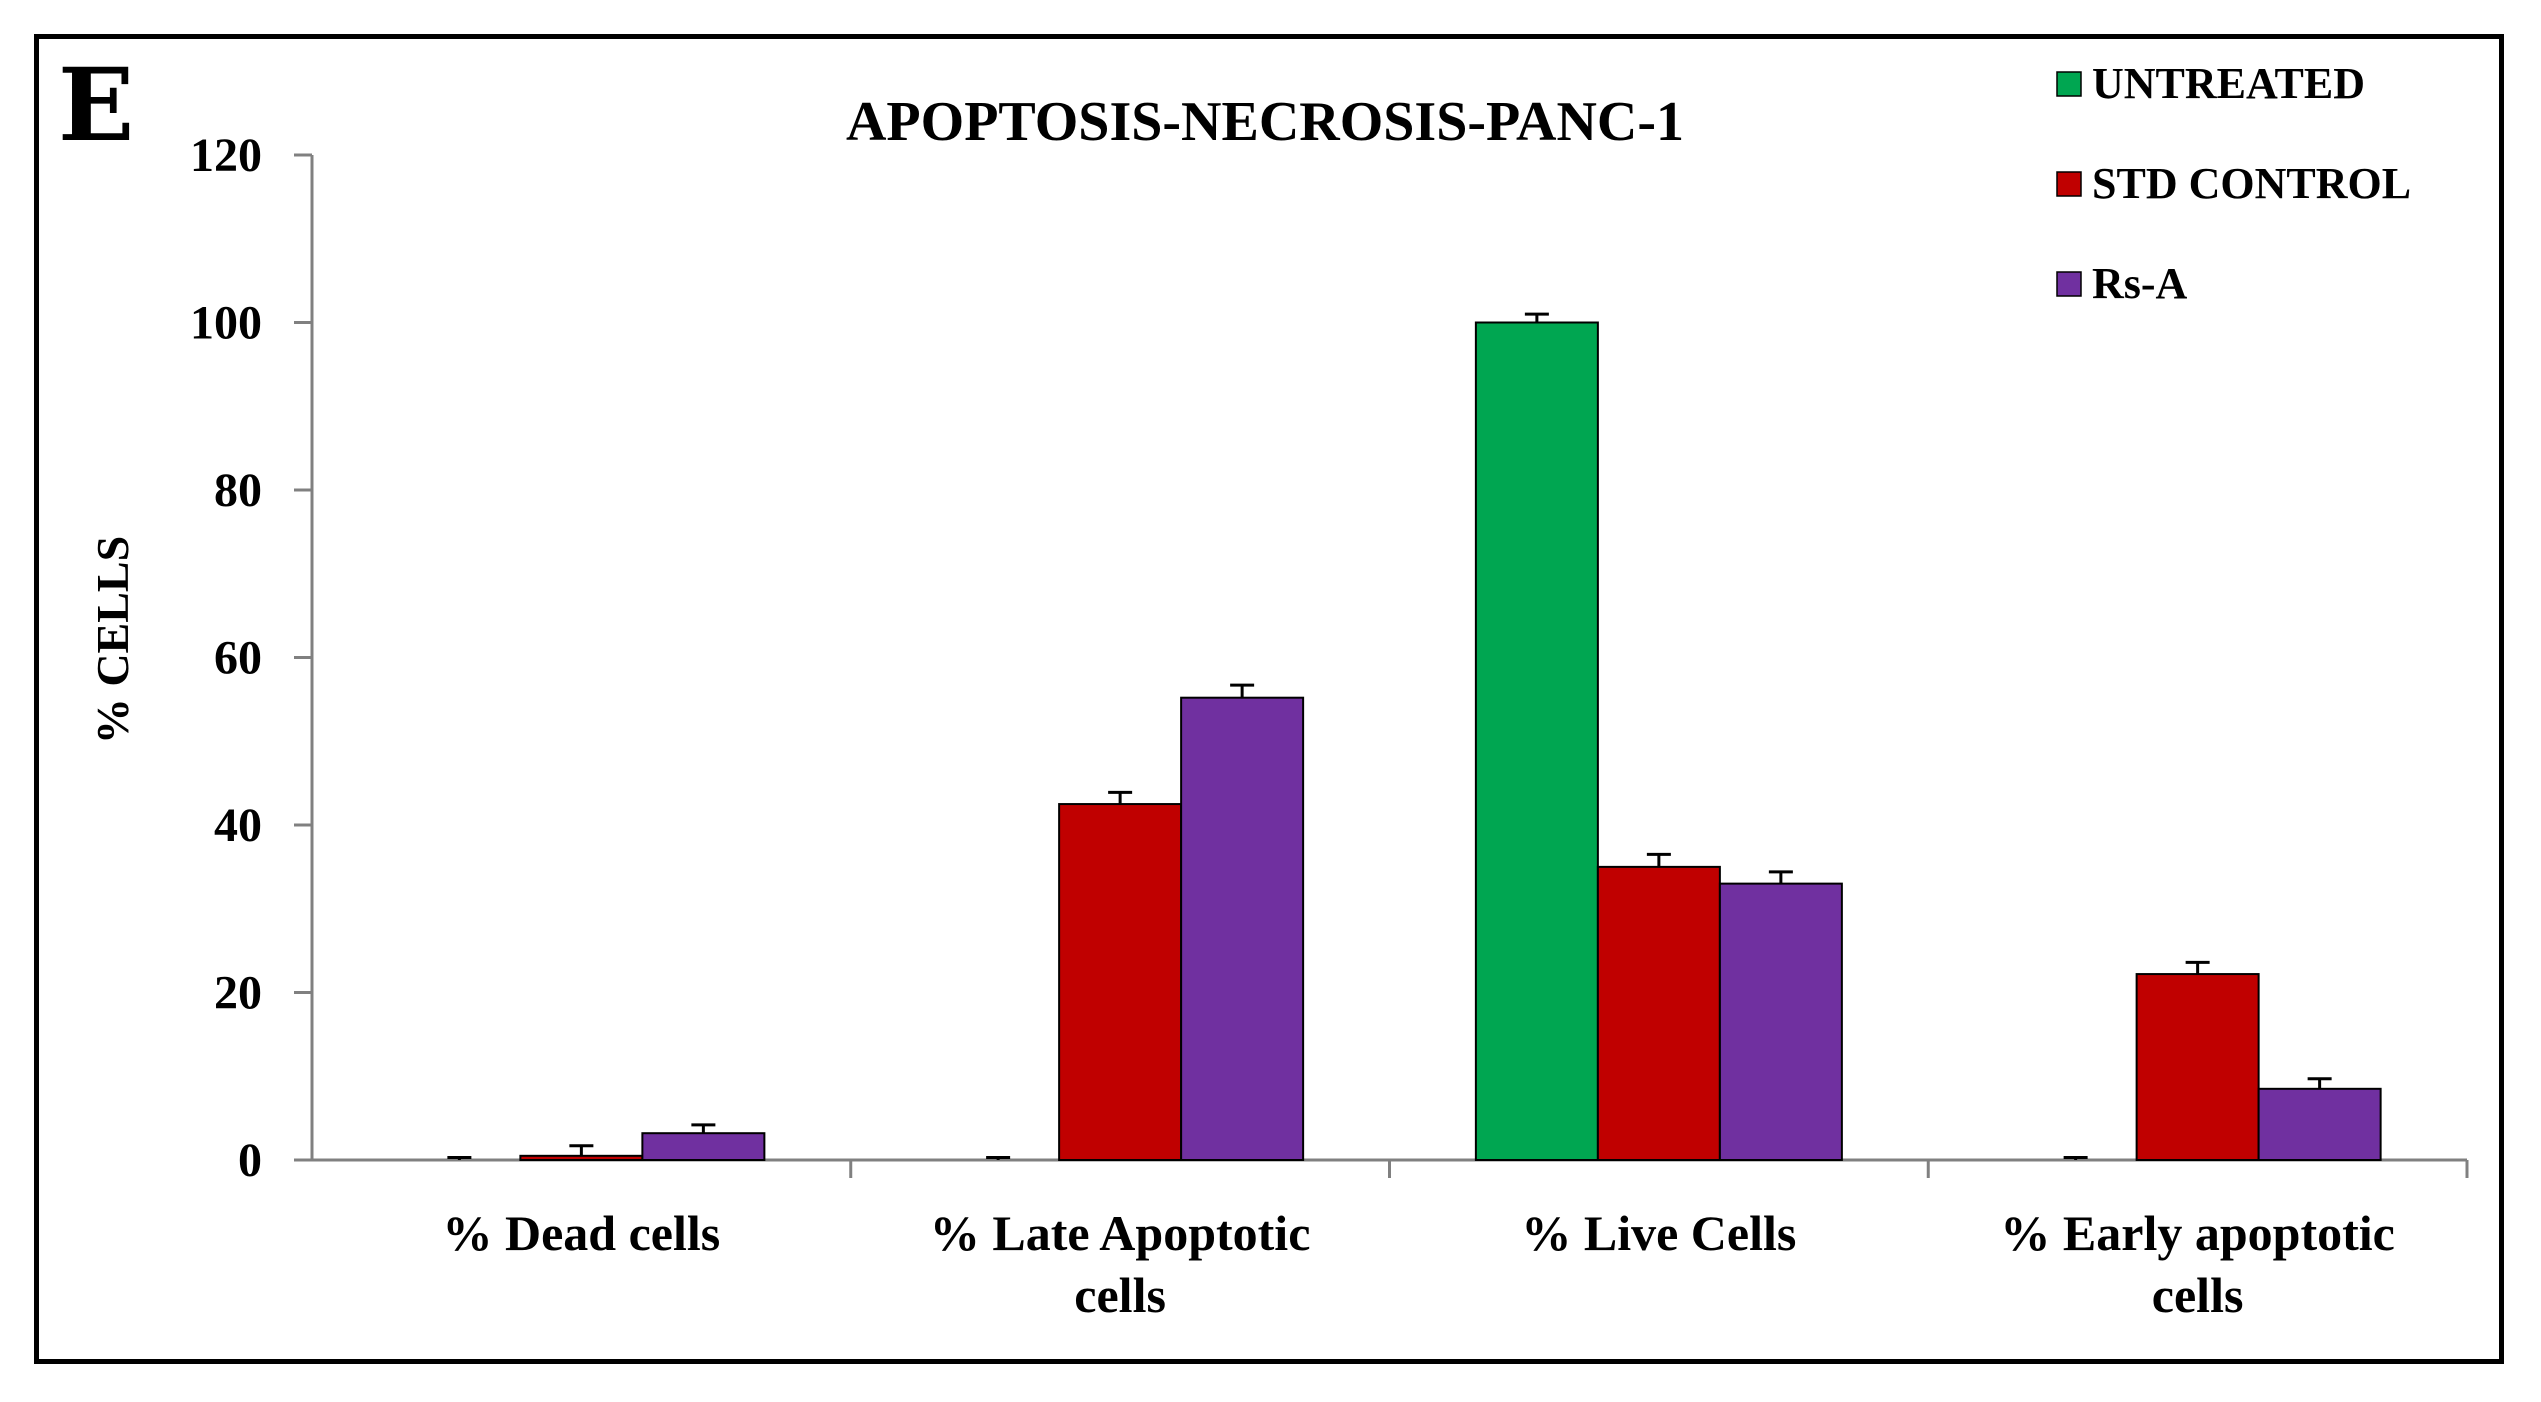  Describe the element at coordinates (112, 640) in the screenshot. I see `y-axis-label: % CELLS` at that location.